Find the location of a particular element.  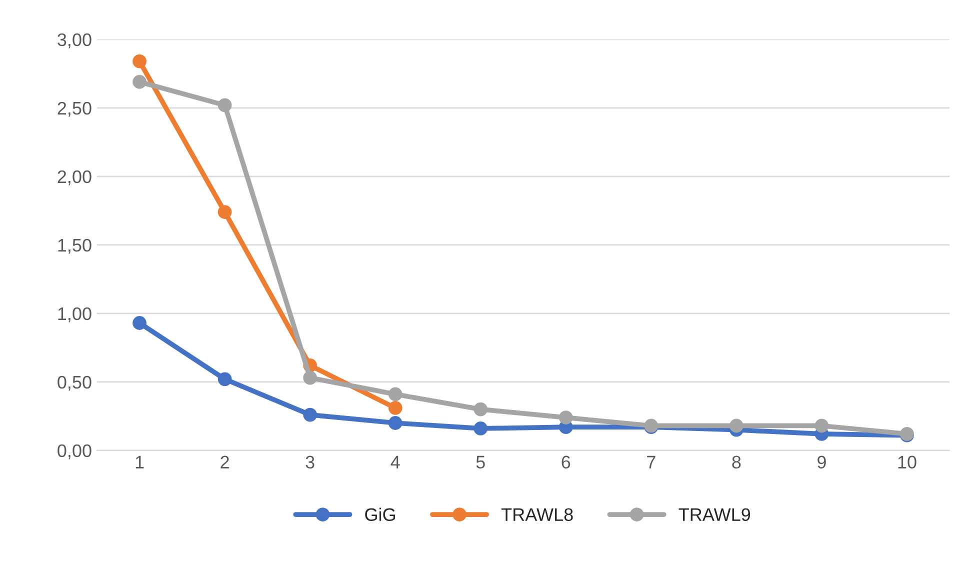

legend-label: TRAWL9 is located at coordinates (714, 515).